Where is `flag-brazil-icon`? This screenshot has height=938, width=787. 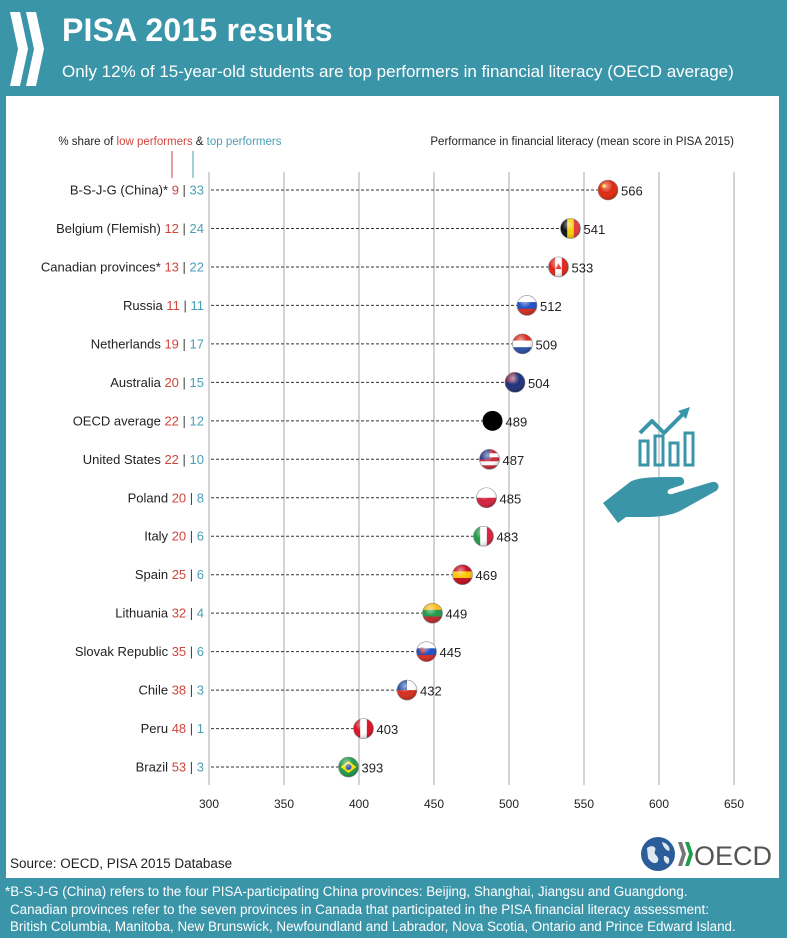 flag-brazil-icon is located at coordinates (348, 767).